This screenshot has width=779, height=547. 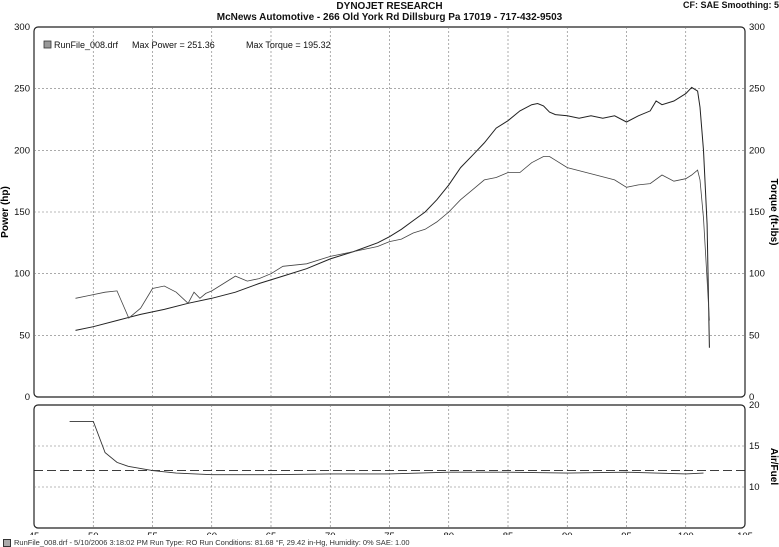 What do you see at coordinates (567, 533) in the screenshot?
I see `x-tick-label: 90` at bounding box center [567, 533].